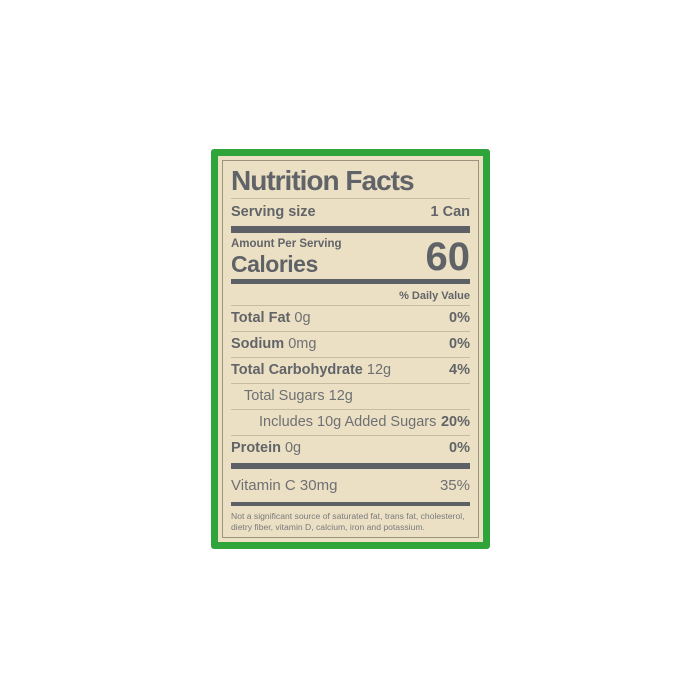 The width and height of the screenshot is (700, 700). I want to click on nutrient-name: Total Fat, so click(261, 318).